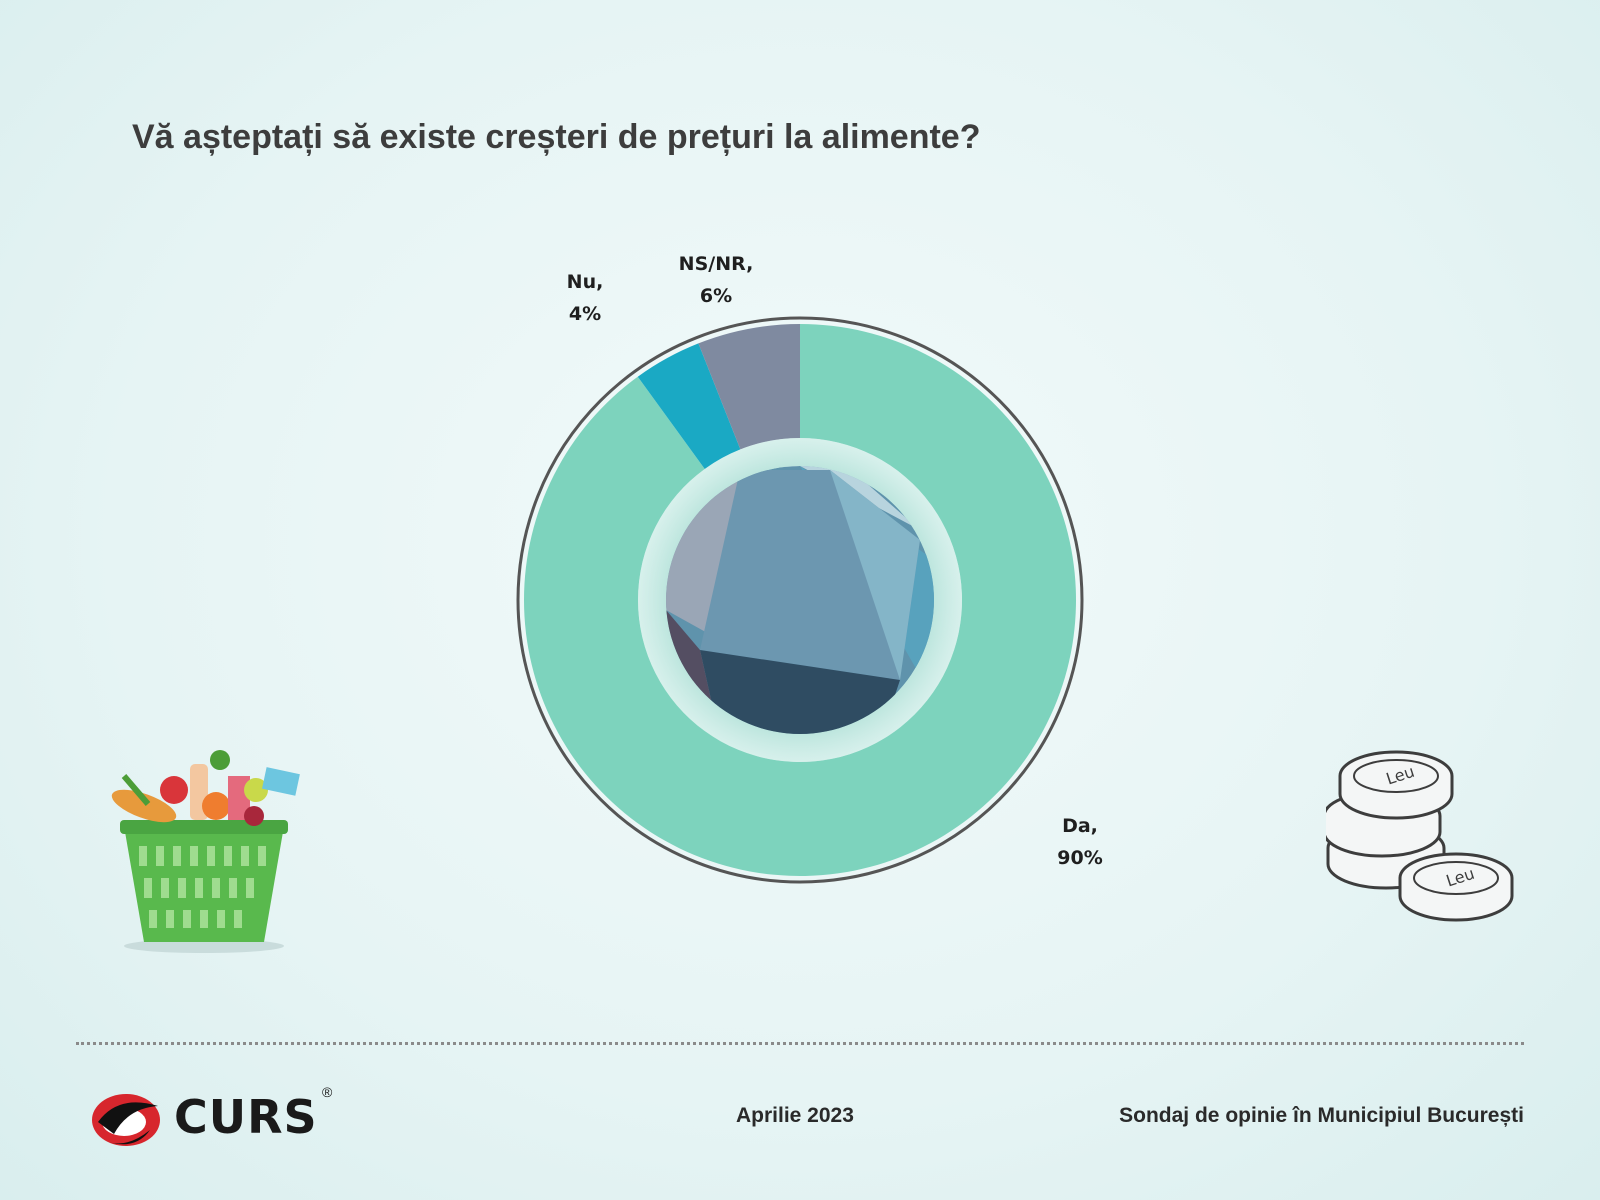  I want to click on footer-divider, so click(800, 1043).